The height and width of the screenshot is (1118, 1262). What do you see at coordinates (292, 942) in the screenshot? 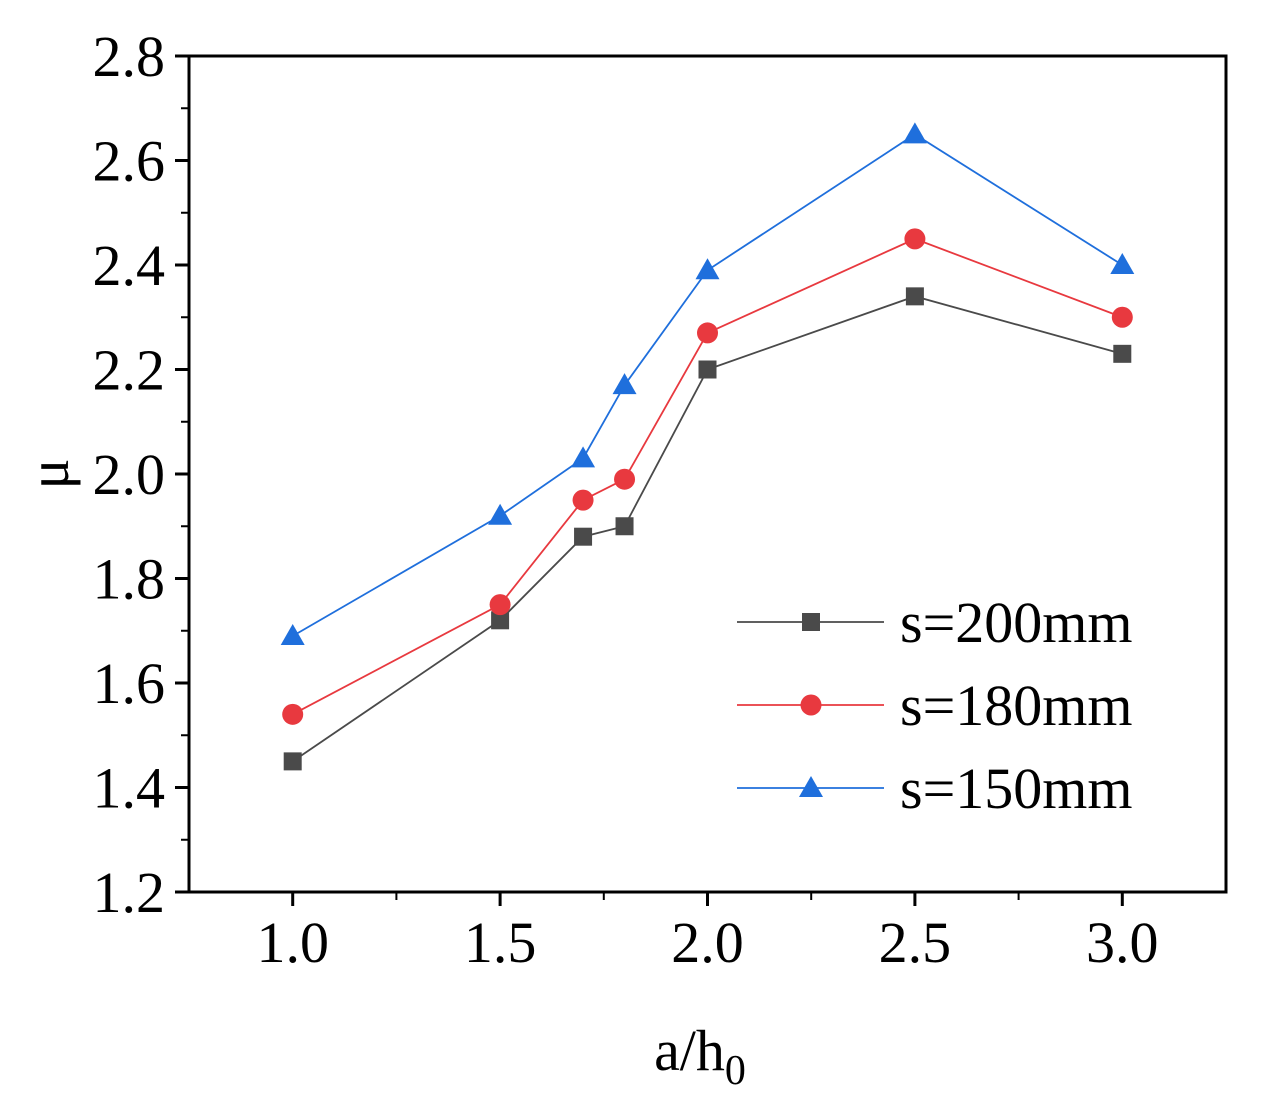
I see `x-tick-label: 1.0` at bounding box center [292, 942].